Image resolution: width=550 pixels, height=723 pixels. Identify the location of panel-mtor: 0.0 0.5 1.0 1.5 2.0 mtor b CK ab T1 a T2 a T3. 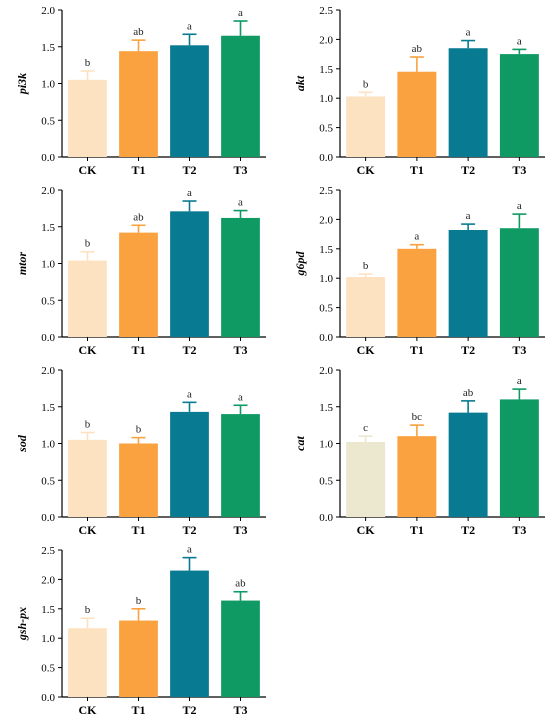
(140, 271).